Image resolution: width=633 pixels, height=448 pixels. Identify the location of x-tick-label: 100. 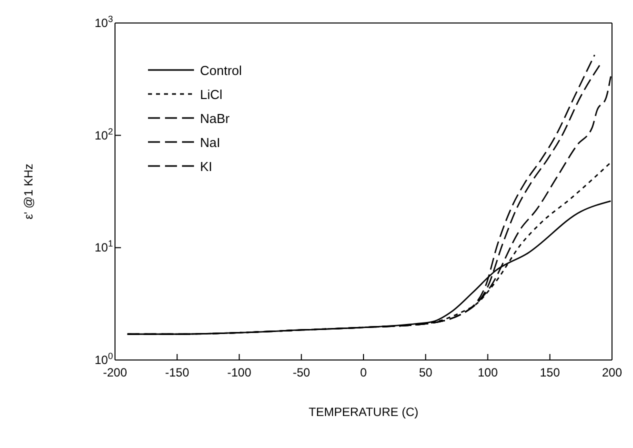
(488, 373).